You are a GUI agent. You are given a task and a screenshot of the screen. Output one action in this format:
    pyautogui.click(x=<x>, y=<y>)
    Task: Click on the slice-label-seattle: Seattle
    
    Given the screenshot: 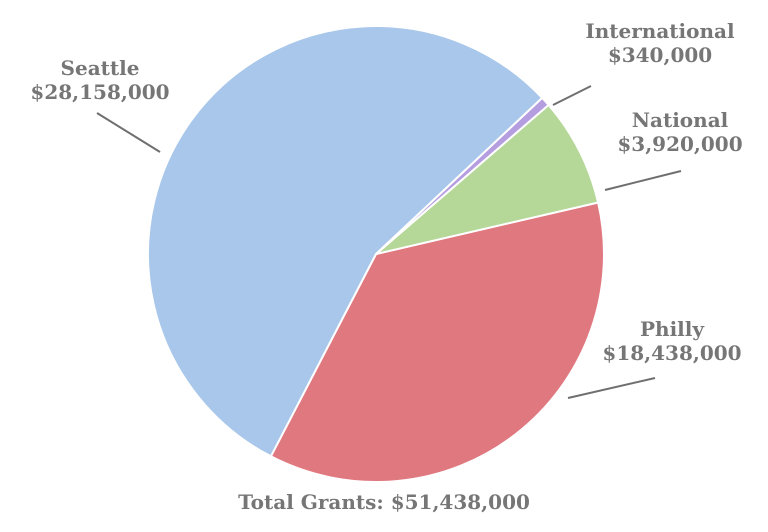 What is the action you would take?
    pyautogui.click(x=100, y=68)
    